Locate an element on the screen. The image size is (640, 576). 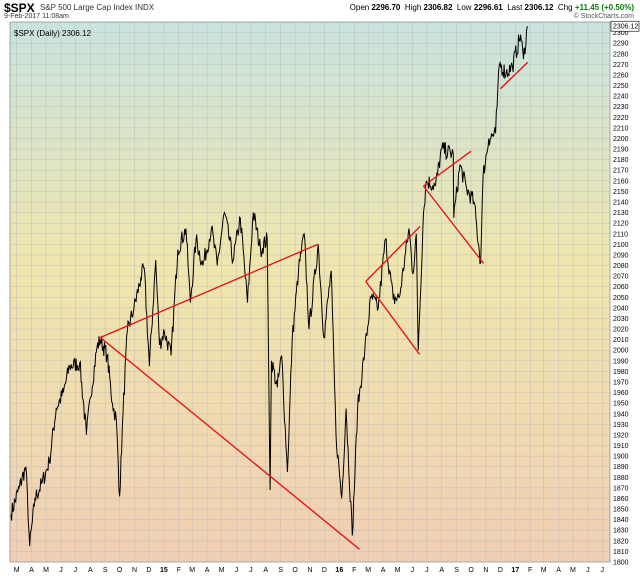
y-tick-label: 2210 is located at coordinates (621, 128).